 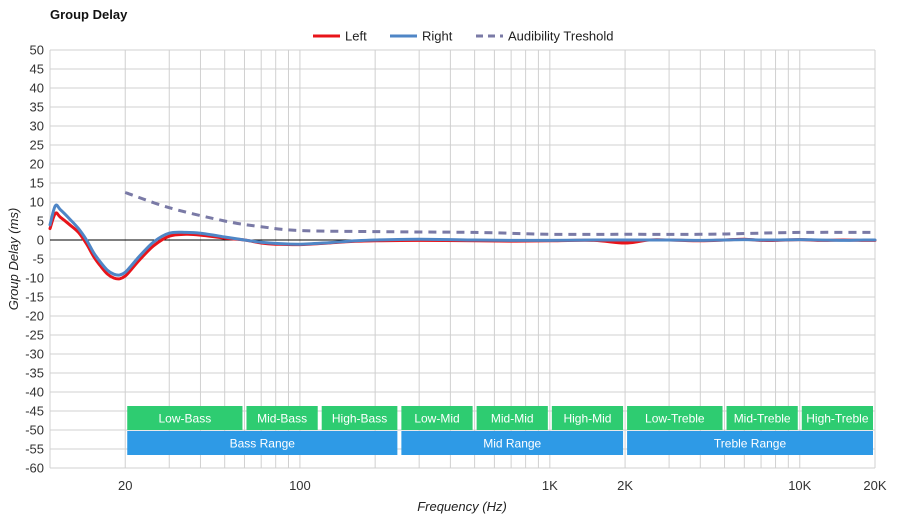 I want to click on range-band-label: Mid-Mid, so click(x=512, y=419).